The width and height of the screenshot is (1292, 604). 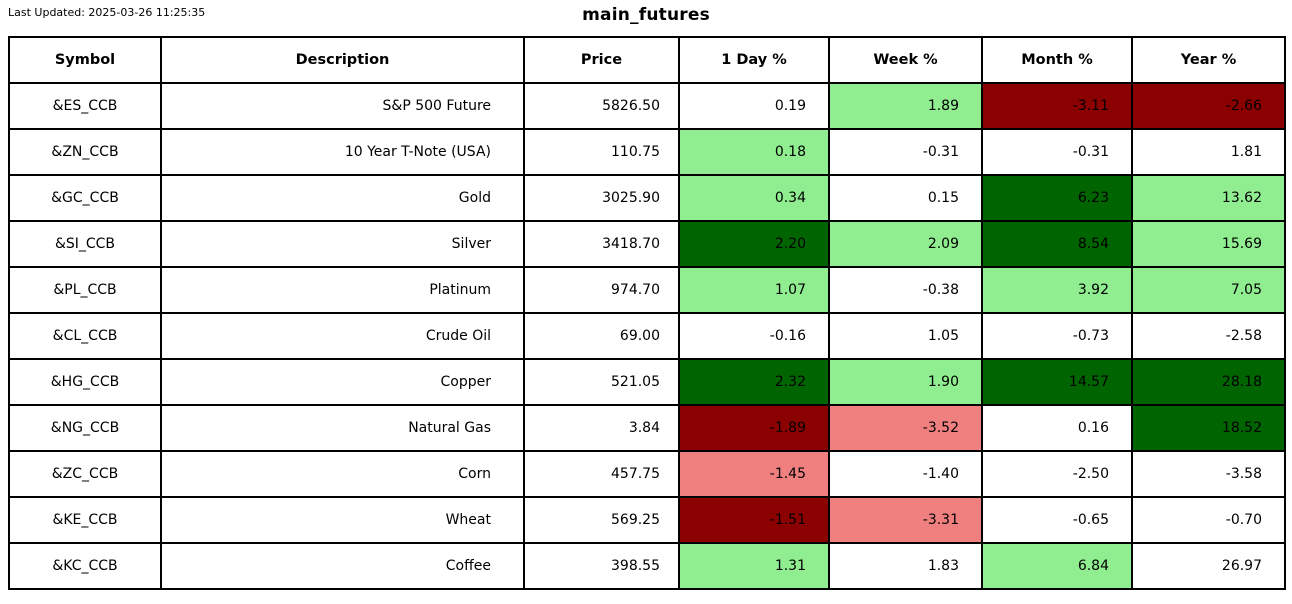 What do you see at coordinates (601, 198) in the screenshot?
I see `price-cell: 3025.90` at bounding box center [601, 198].